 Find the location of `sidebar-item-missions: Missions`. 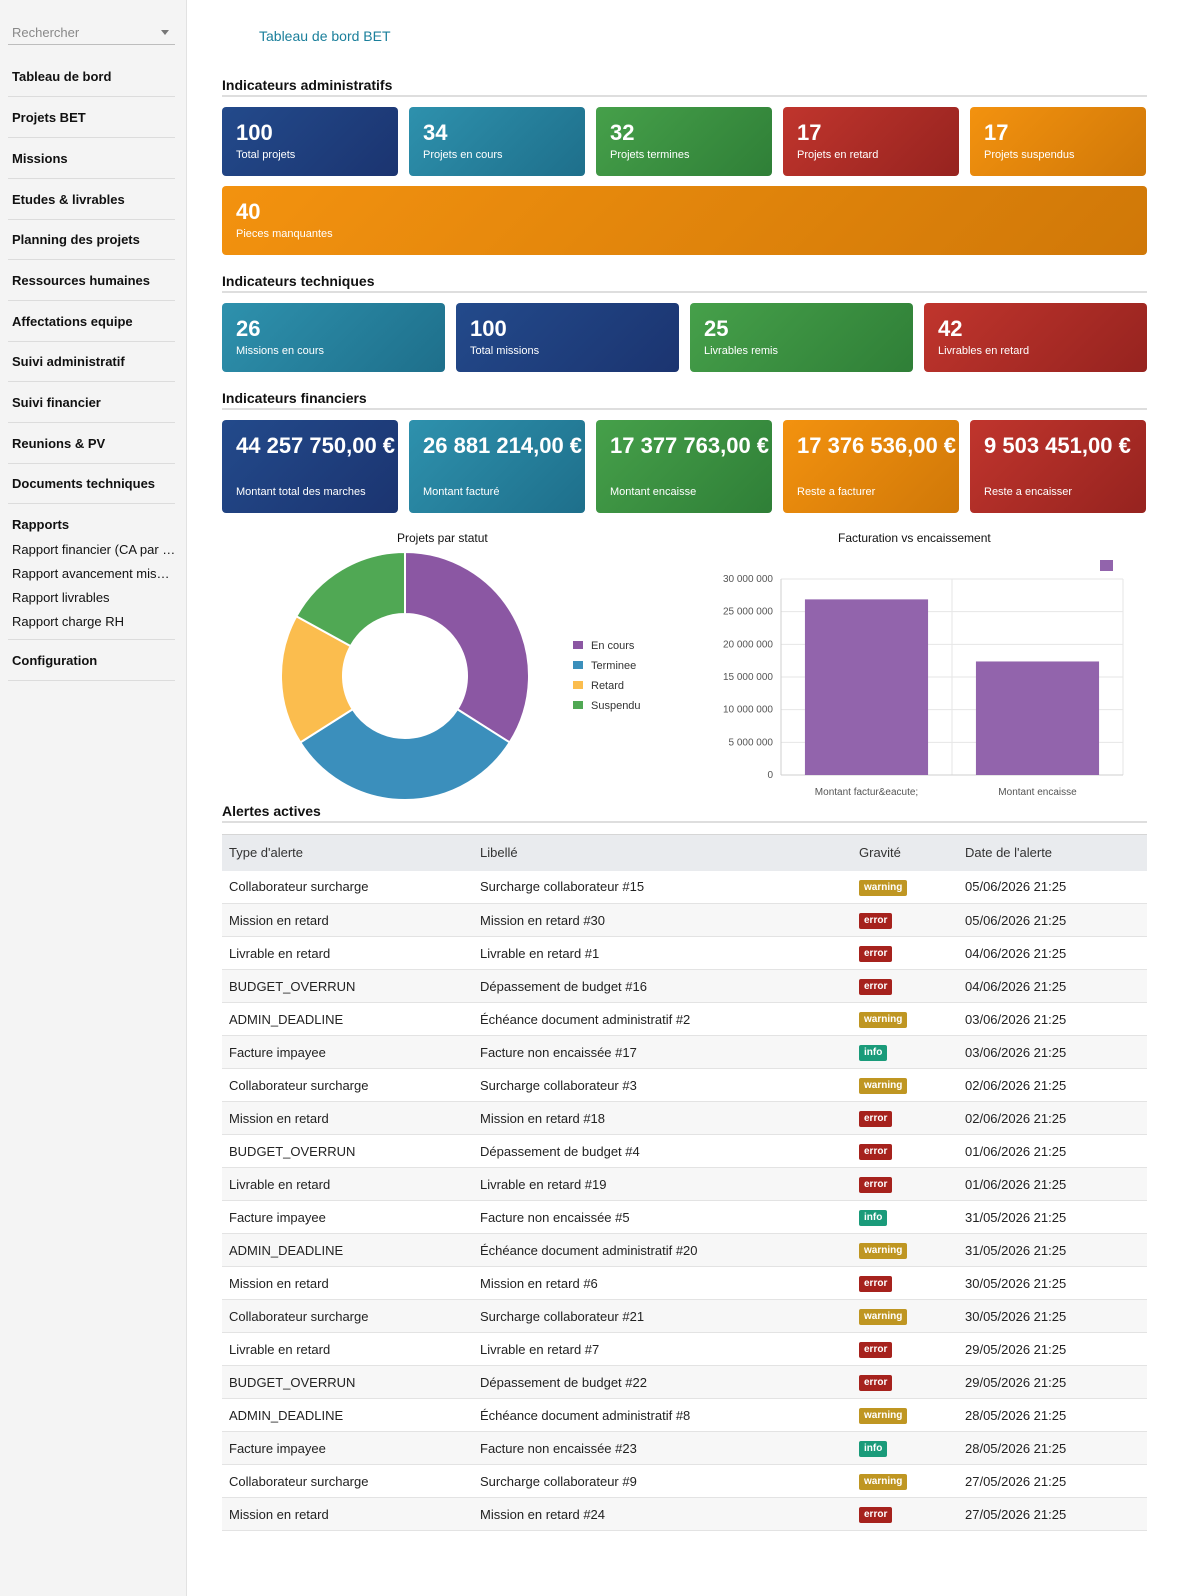

sidebar-item-missions: Missions is located at coordinates (91, 158).